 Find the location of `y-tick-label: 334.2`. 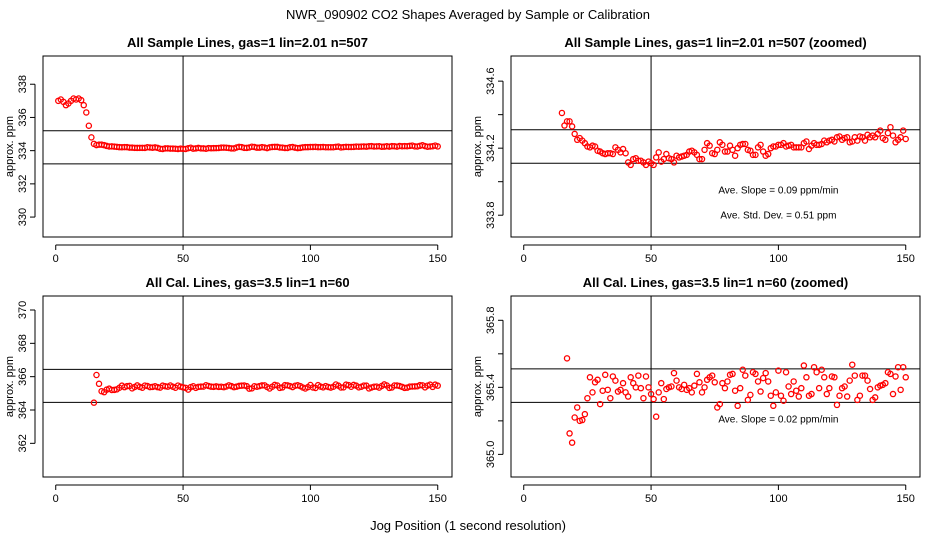

y-tick-label: 334.2 is located at coordinates (491, 148).